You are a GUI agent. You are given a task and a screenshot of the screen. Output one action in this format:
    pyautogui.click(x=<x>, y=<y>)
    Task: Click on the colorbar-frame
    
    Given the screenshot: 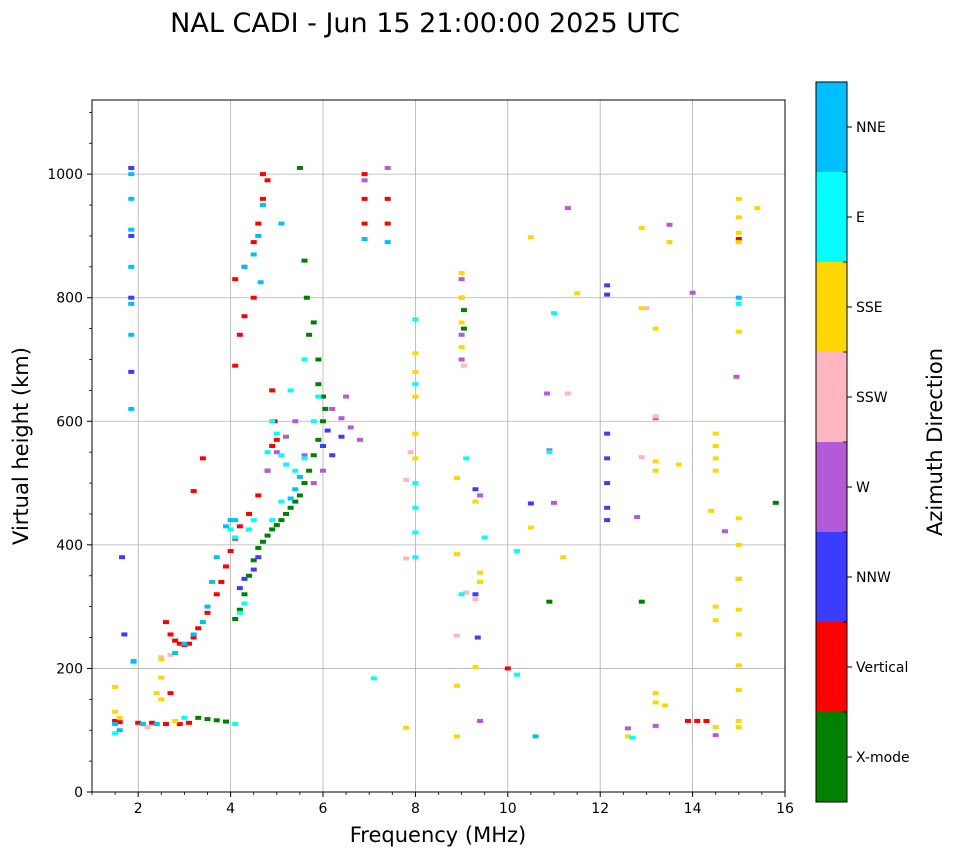 What is the action you would take?
    pyautogui.click(x=831, y=442)
    